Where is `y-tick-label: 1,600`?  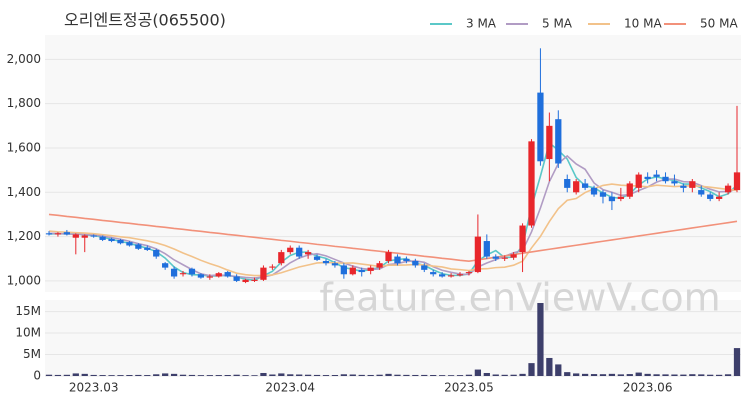
y-tick-label: 1,600 is located at coordinates (24, 147).